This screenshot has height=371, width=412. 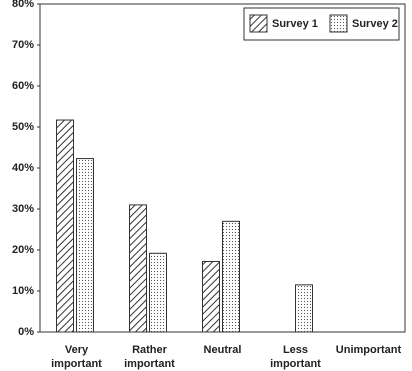 What do you see at coordinates (321, 24) in the screenshot?
I see `legend-box` at bounding box center [321, 24].